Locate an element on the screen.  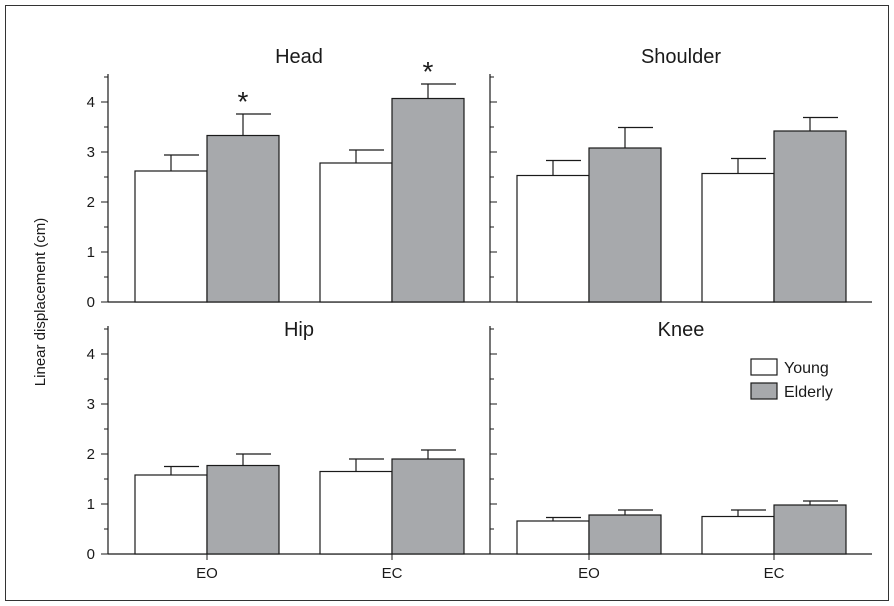
panel-title: Head is located at coordinates (299, 57).